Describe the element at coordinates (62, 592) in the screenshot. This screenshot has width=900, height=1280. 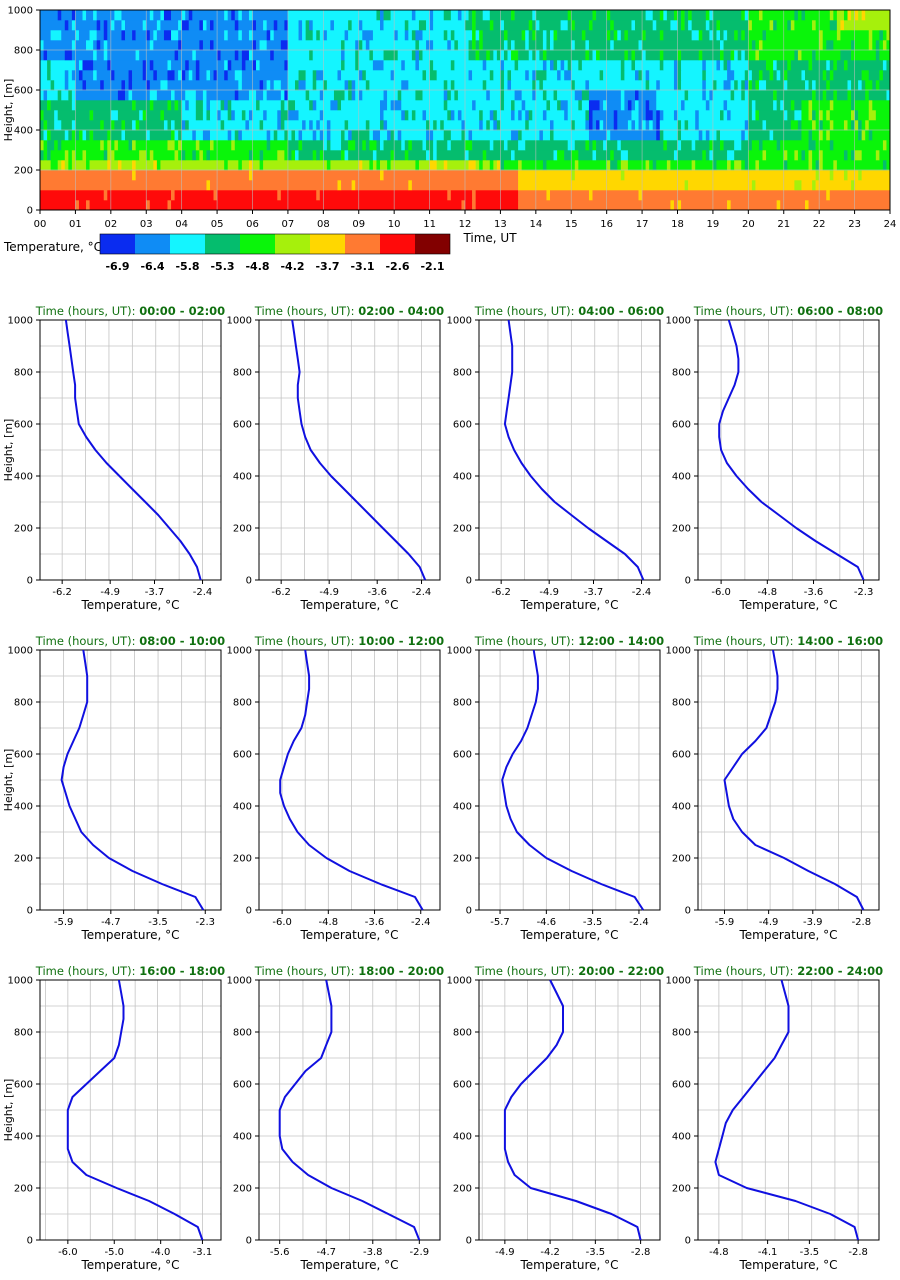
I see `profile-x-tick-label: -6.2` at that location.